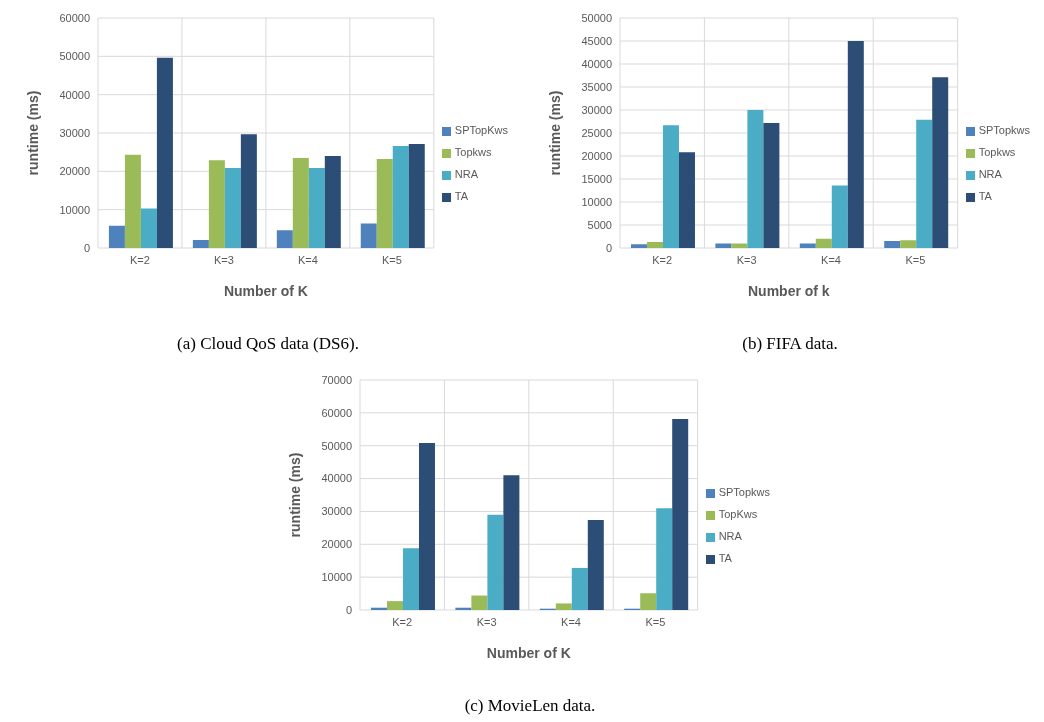  What do you see at coordinates (1004, 130) in the screenshot?
I see `legend-label: SPTopkws` at bounding box center [1004, 130].